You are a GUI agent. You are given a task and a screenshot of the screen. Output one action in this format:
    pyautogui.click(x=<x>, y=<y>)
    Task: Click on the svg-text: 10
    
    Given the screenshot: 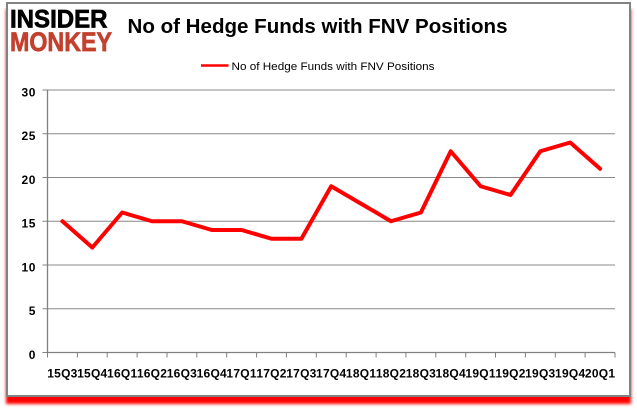 What is the action you would take?
    pyautogui.click(x=28, y=267)
    